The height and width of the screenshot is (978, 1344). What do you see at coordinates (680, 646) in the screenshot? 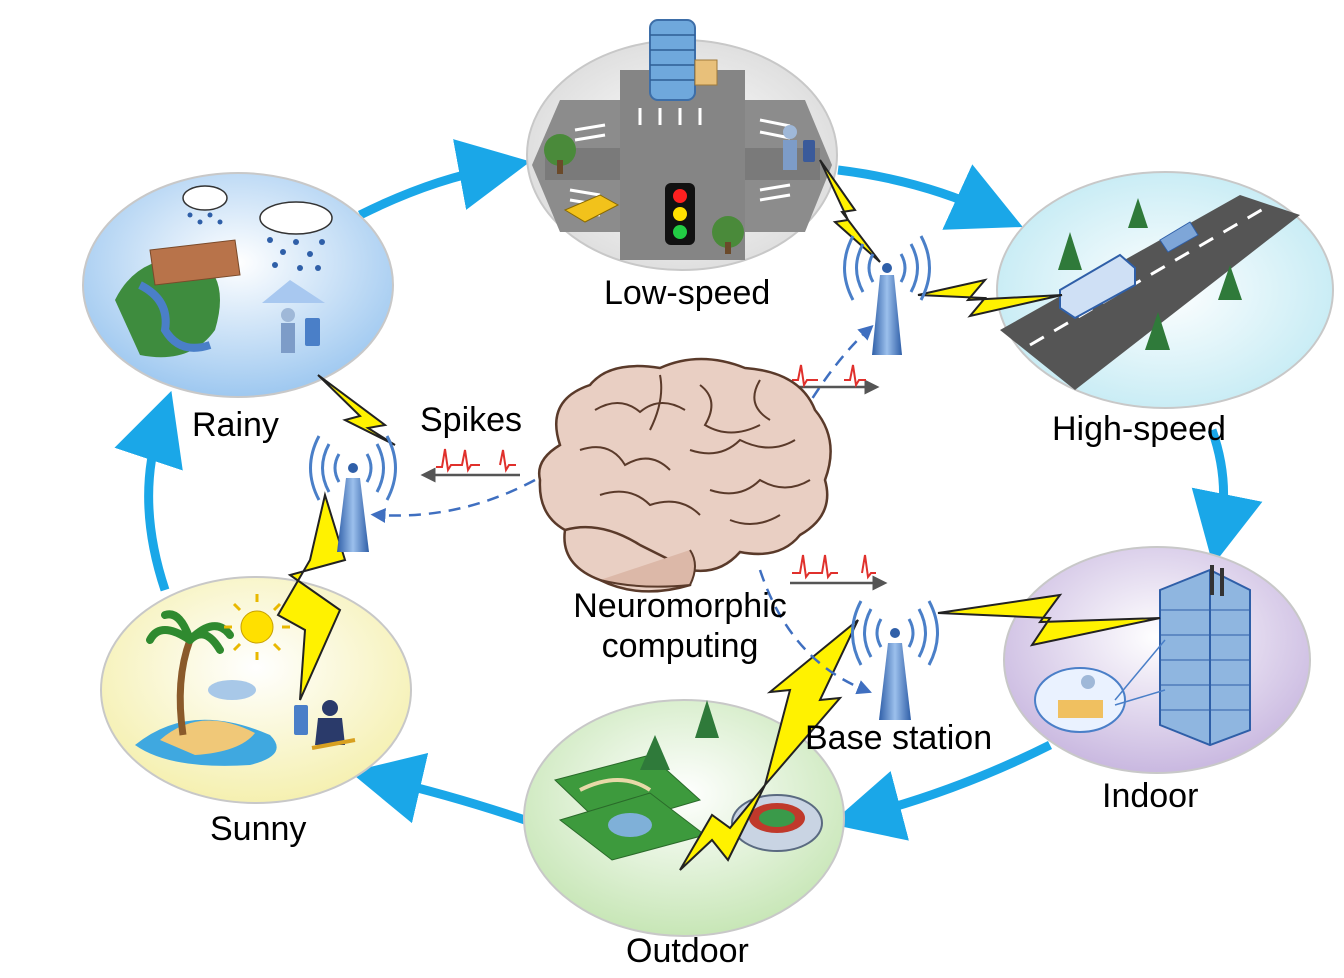
I see `label-neuromorphic-line2: computing` at bounding box center [680, 646].